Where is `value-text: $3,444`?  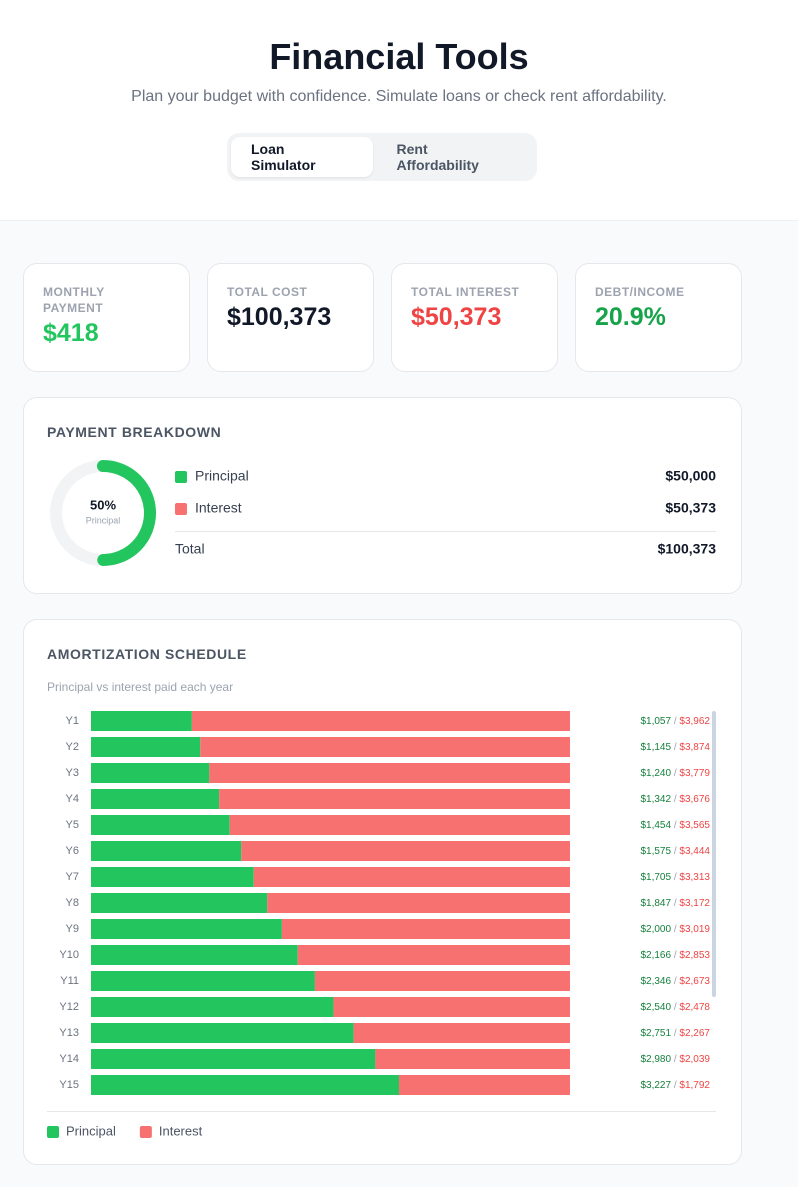 value-text: $3,444 is located at coordinates (694, 851).